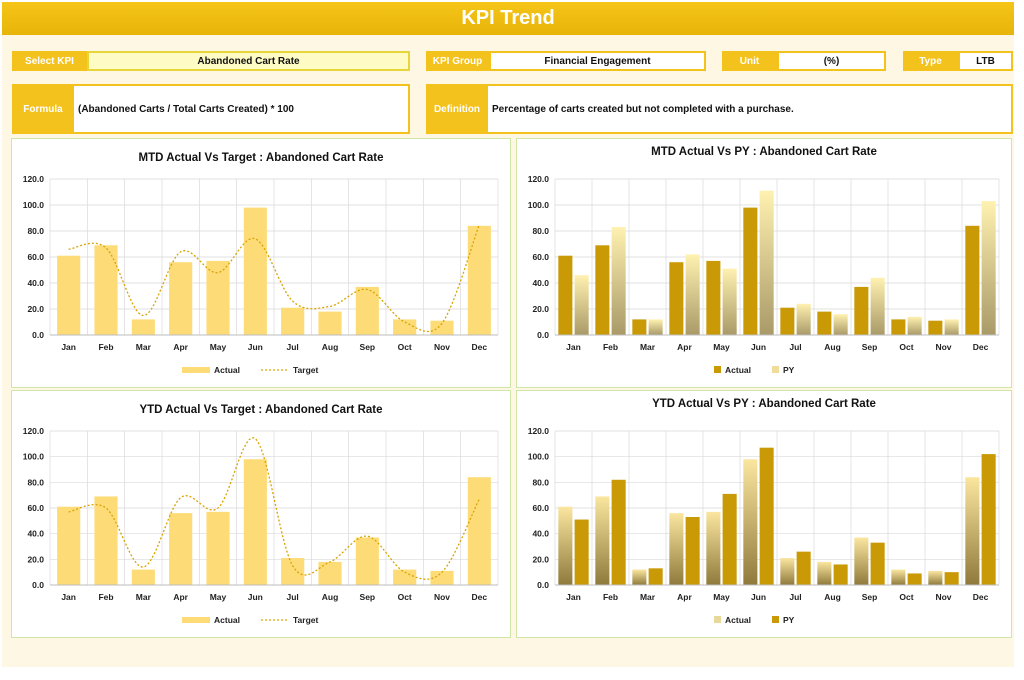 The width and height of the screenshot is (1024, 680). I want to click on kpi-group-label: KPI Group, so click(457, 61).